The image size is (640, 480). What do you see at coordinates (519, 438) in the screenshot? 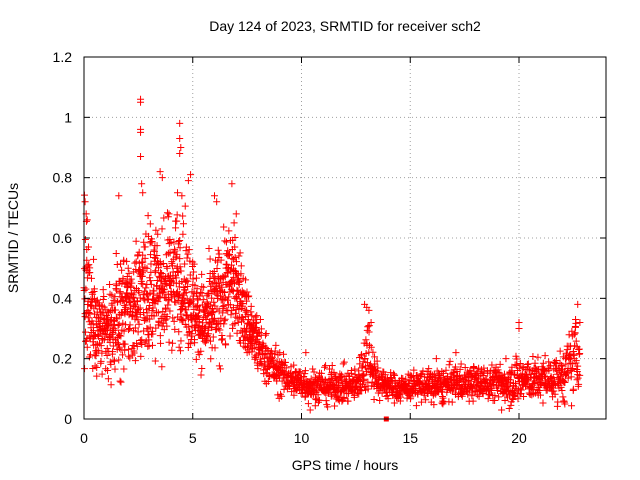
I see `x-tick-label: 20` at bounding box center [519, 438].